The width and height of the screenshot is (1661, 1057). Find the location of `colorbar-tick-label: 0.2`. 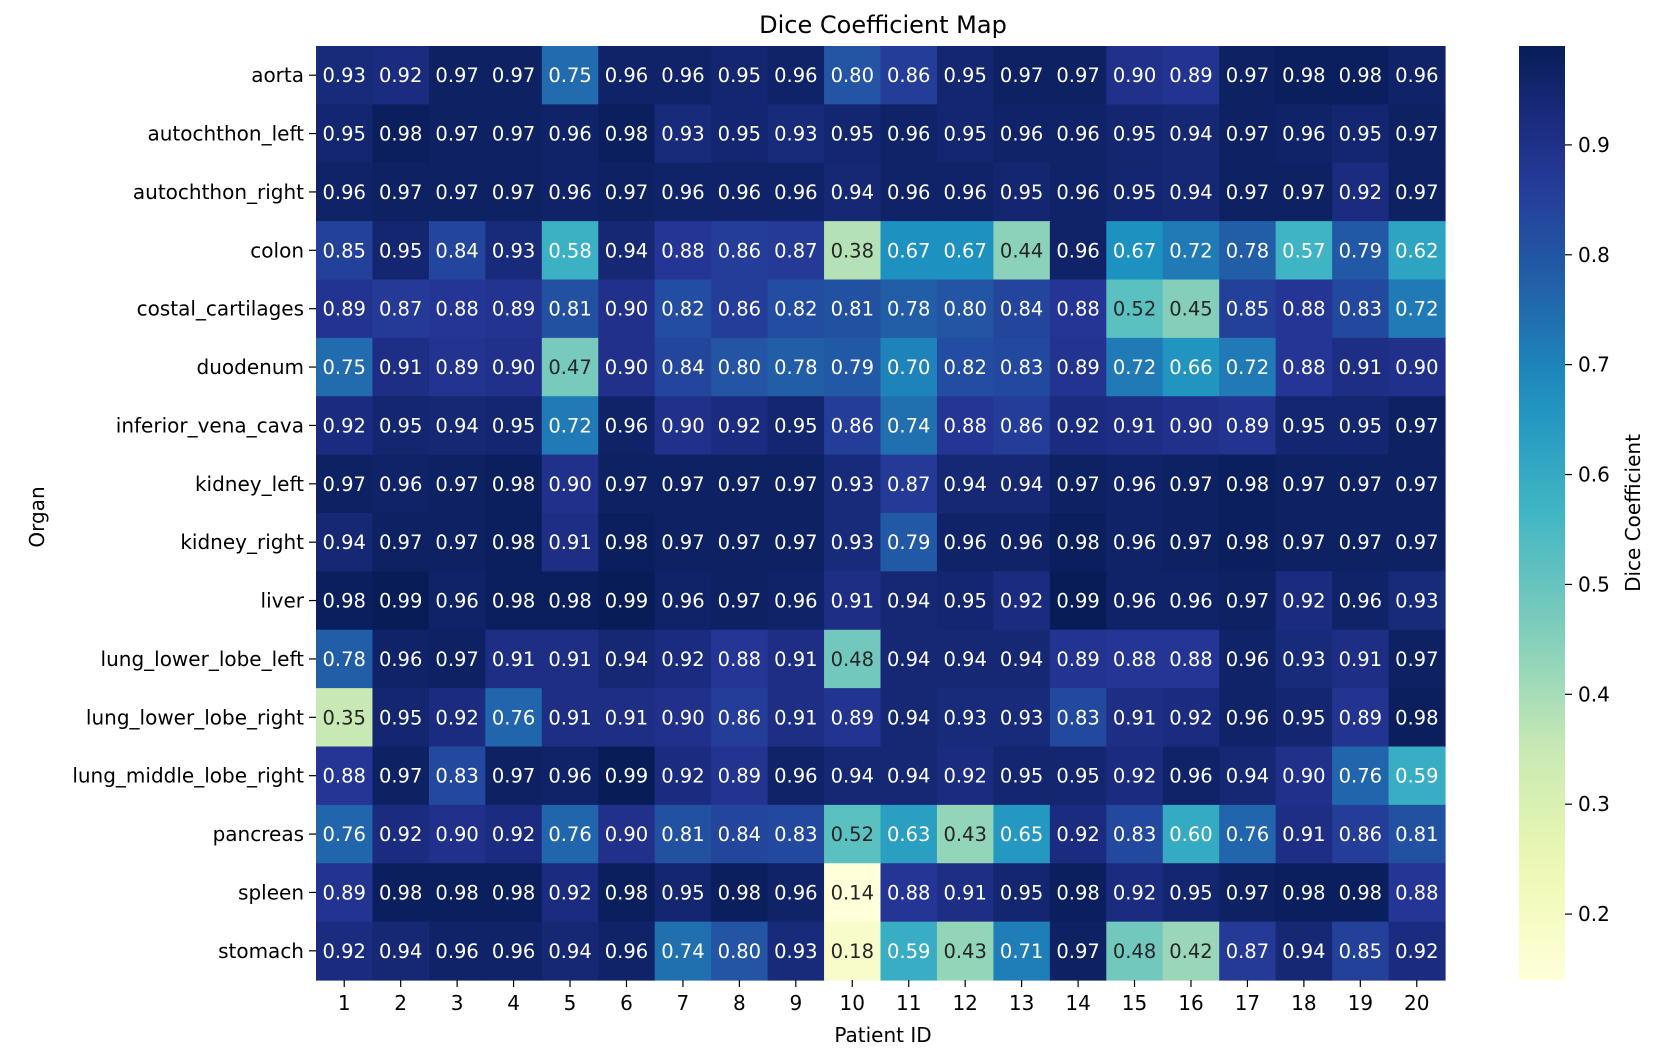

colorbar-tick-label: 0.2 is located at coordinates (1594, 914).